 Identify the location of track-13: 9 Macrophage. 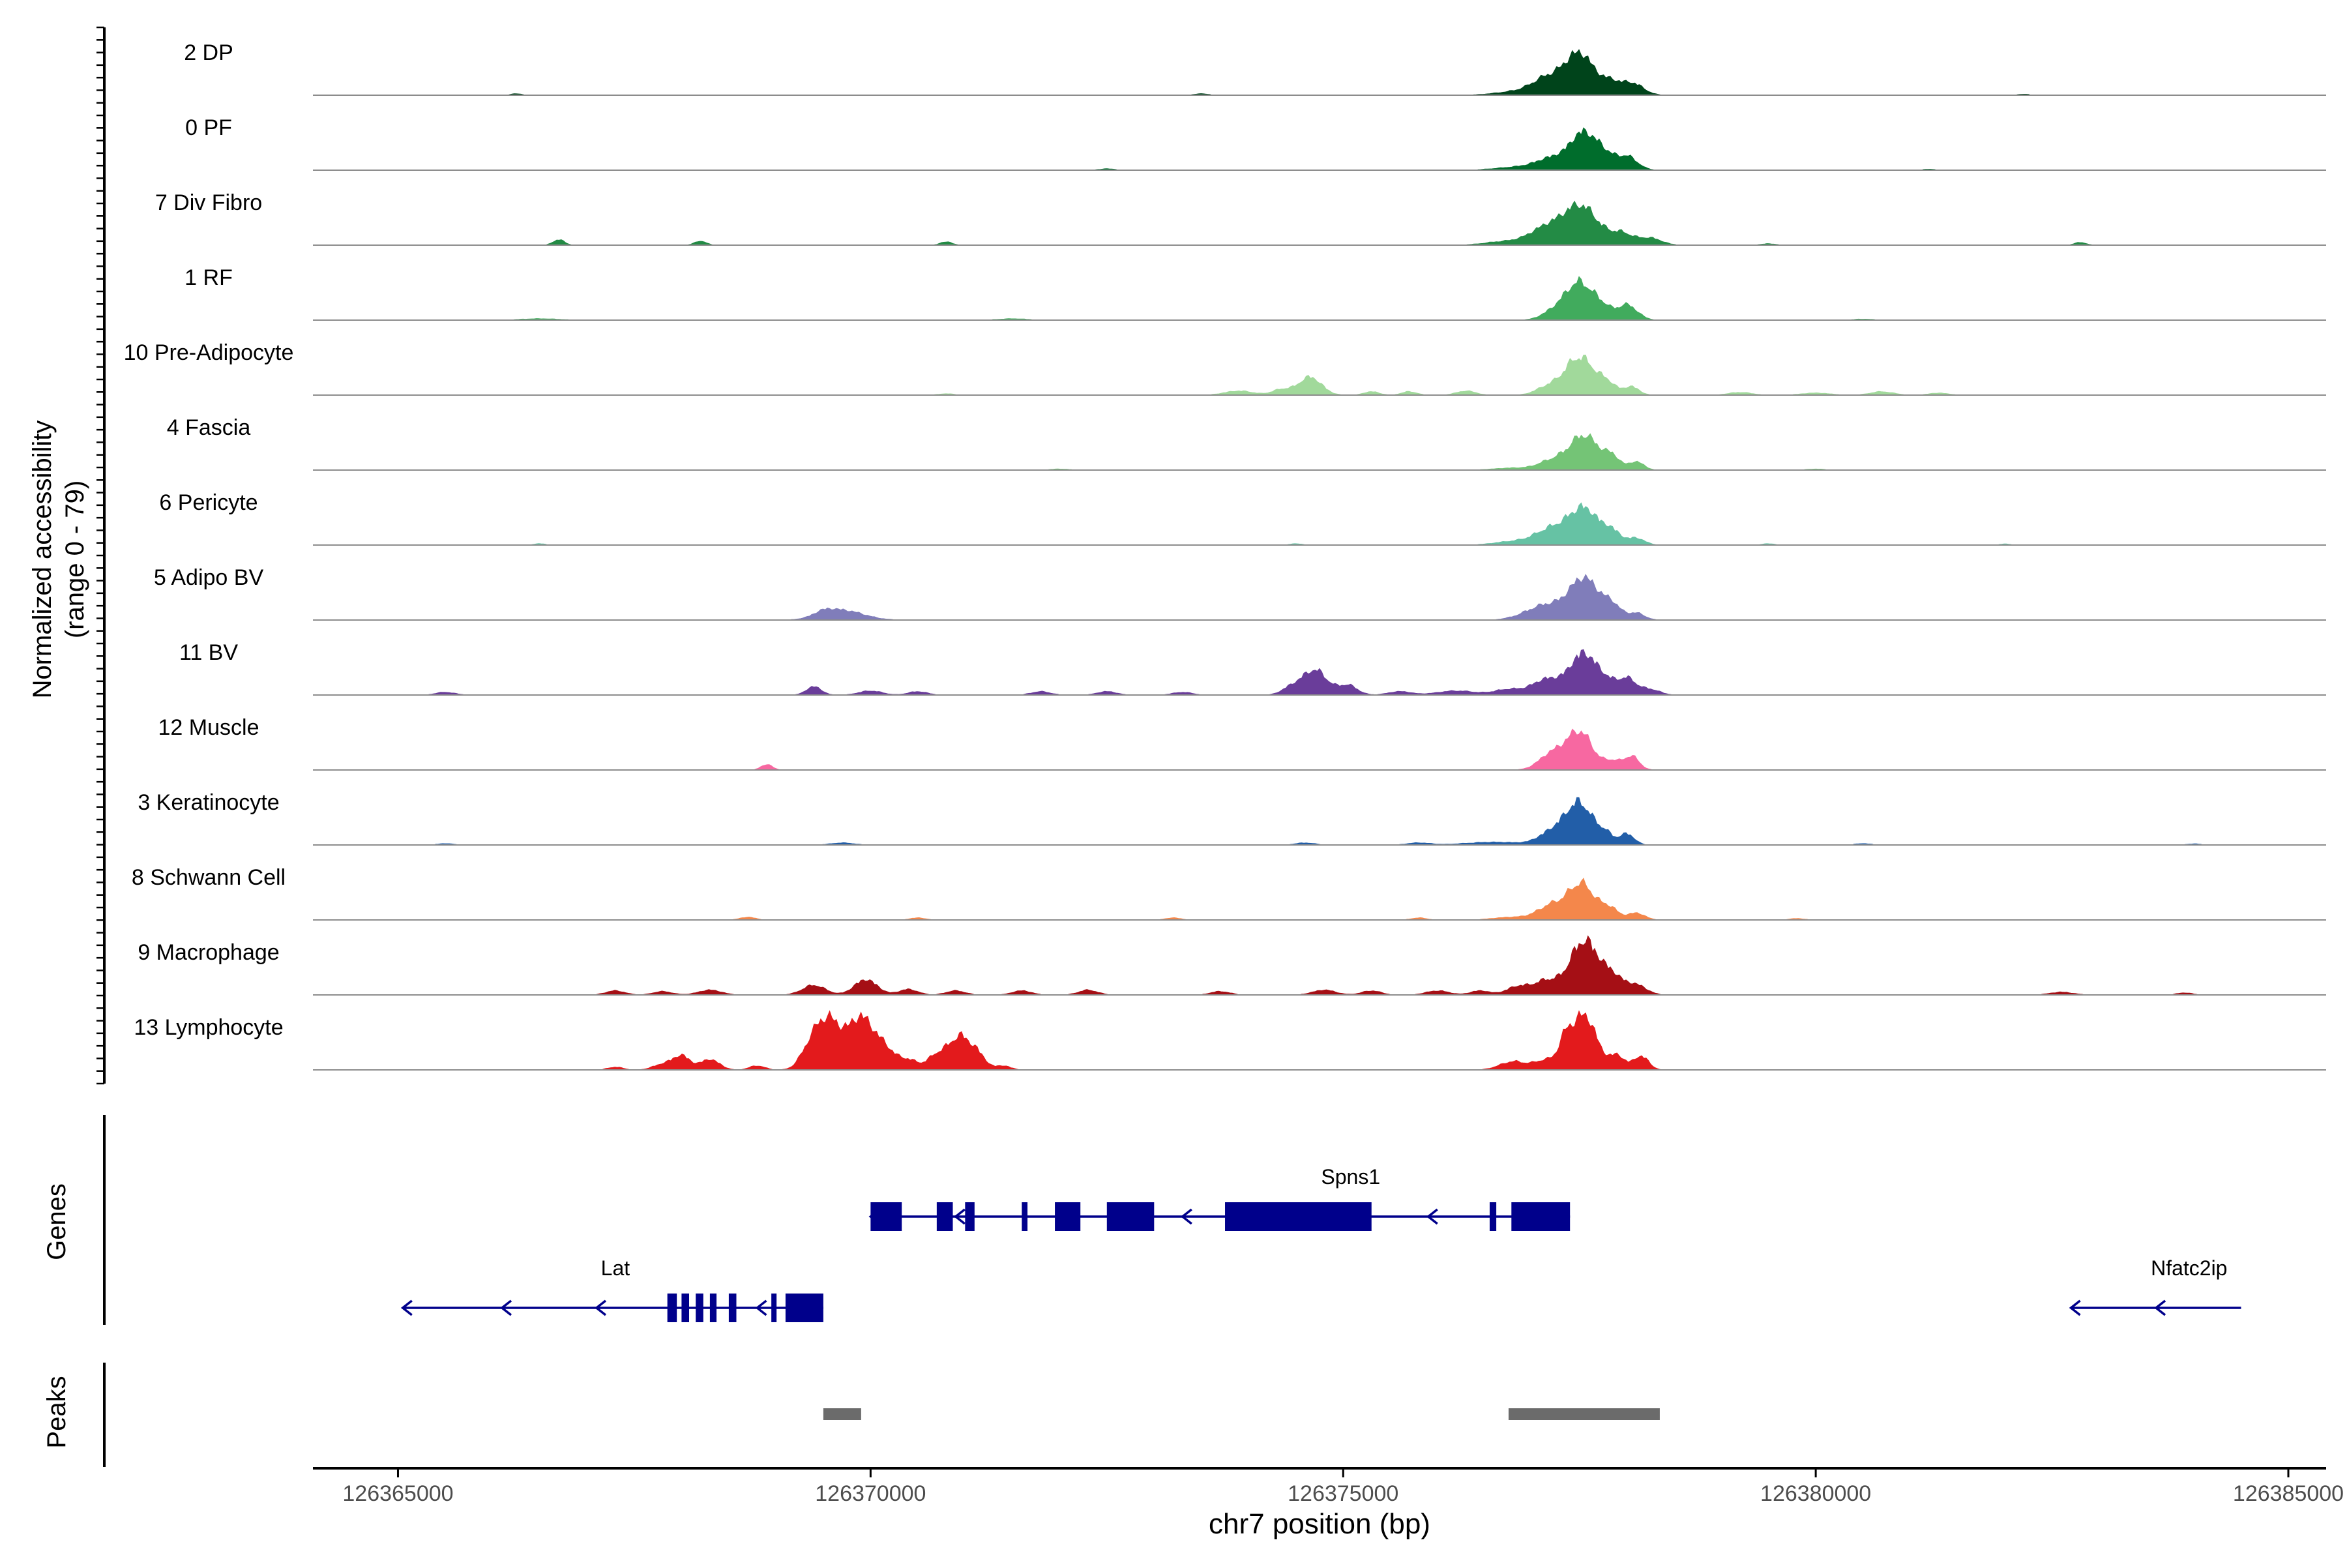
(1232, 966).